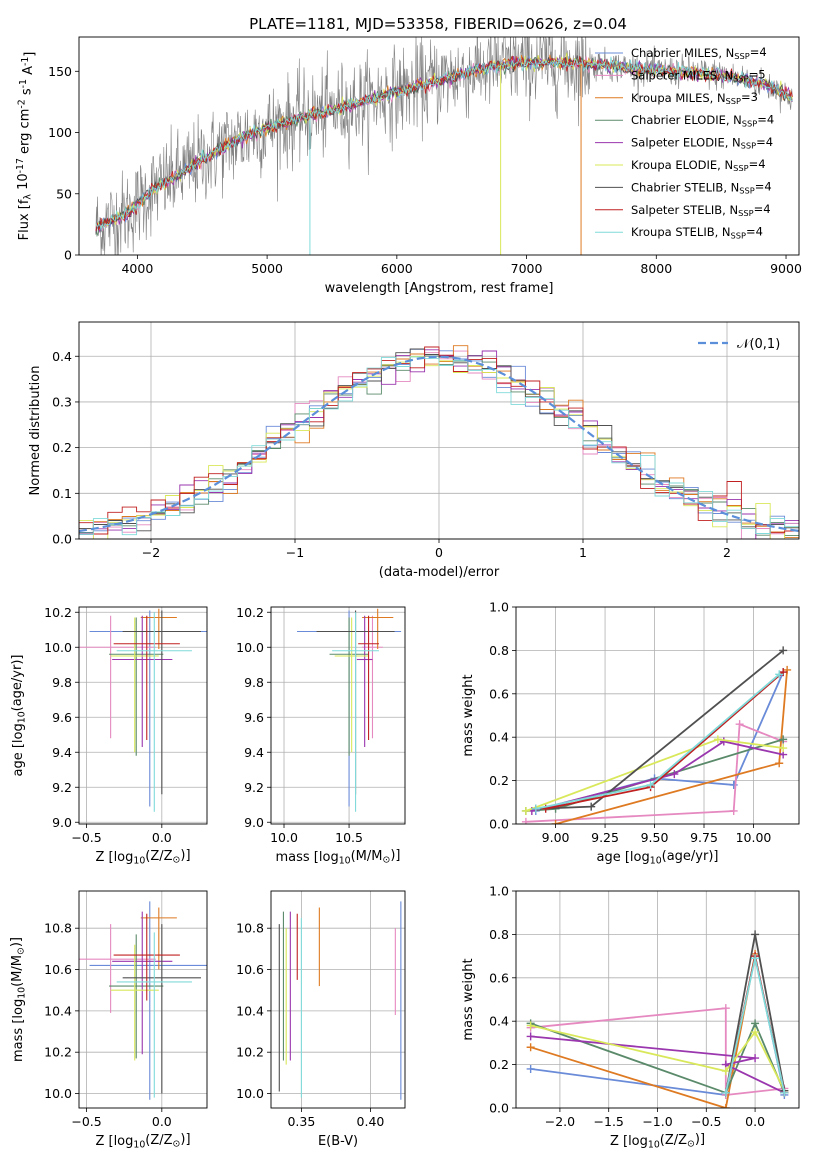 The image size is (819, 1170). I want to click on y-tick-label: 0.1, so click(62, 493).